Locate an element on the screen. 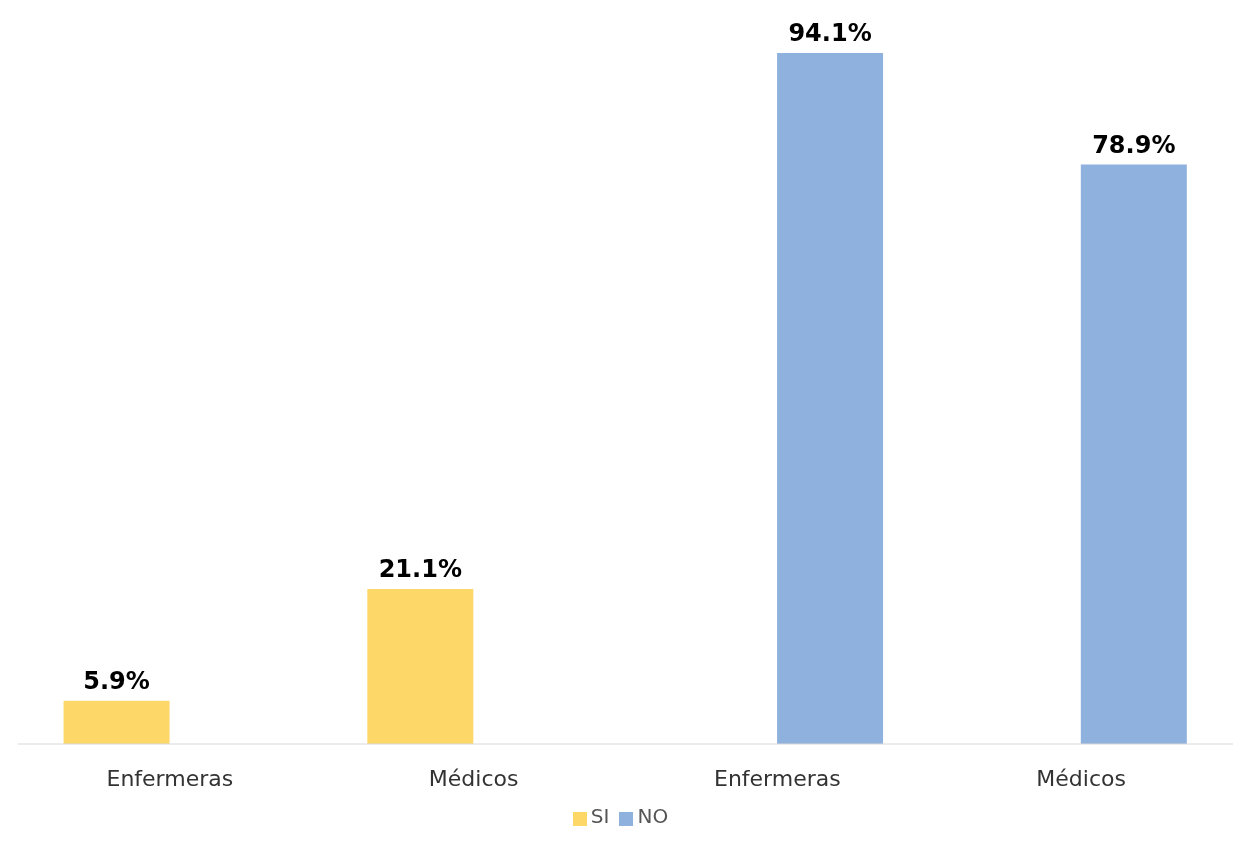 This screenshot has width=1251, height=846. data-label: 21.1% is located at coordinates (420, 569).